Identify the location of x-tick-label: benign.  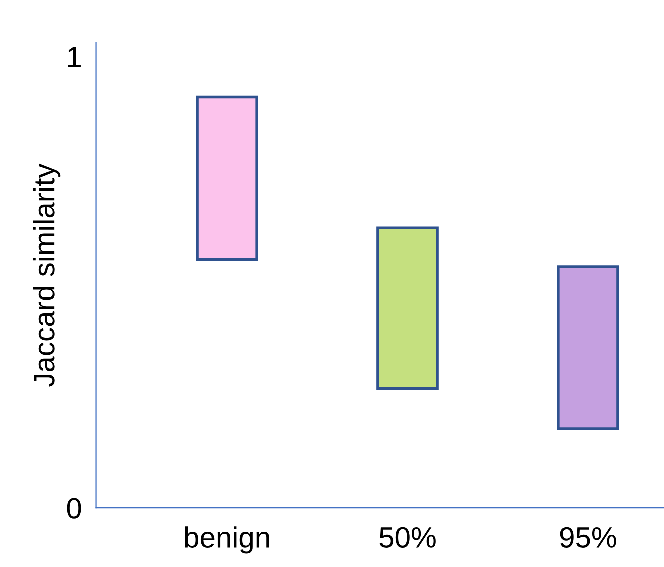
(227, 540).